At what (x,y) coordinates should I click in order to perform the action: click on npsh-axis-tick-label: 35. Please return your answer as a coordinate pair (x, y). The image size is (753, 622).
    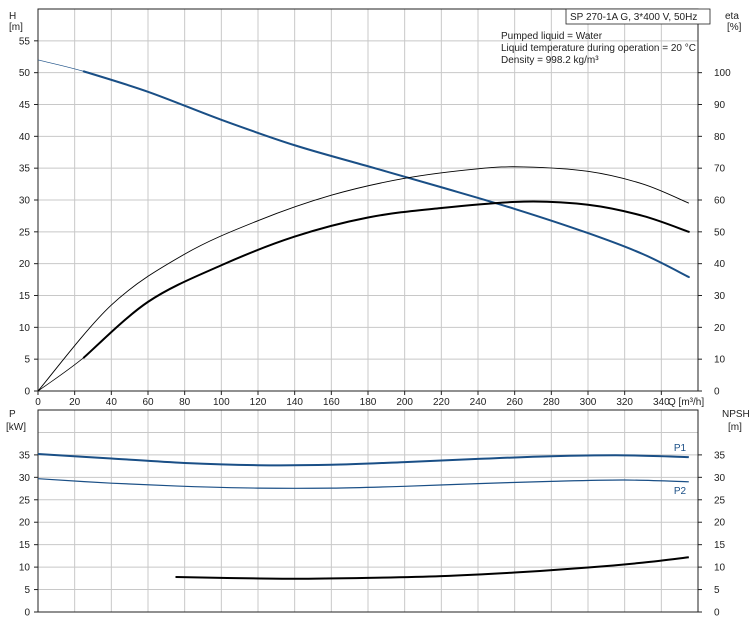
    Looking at the image, I should click on (720, 455).